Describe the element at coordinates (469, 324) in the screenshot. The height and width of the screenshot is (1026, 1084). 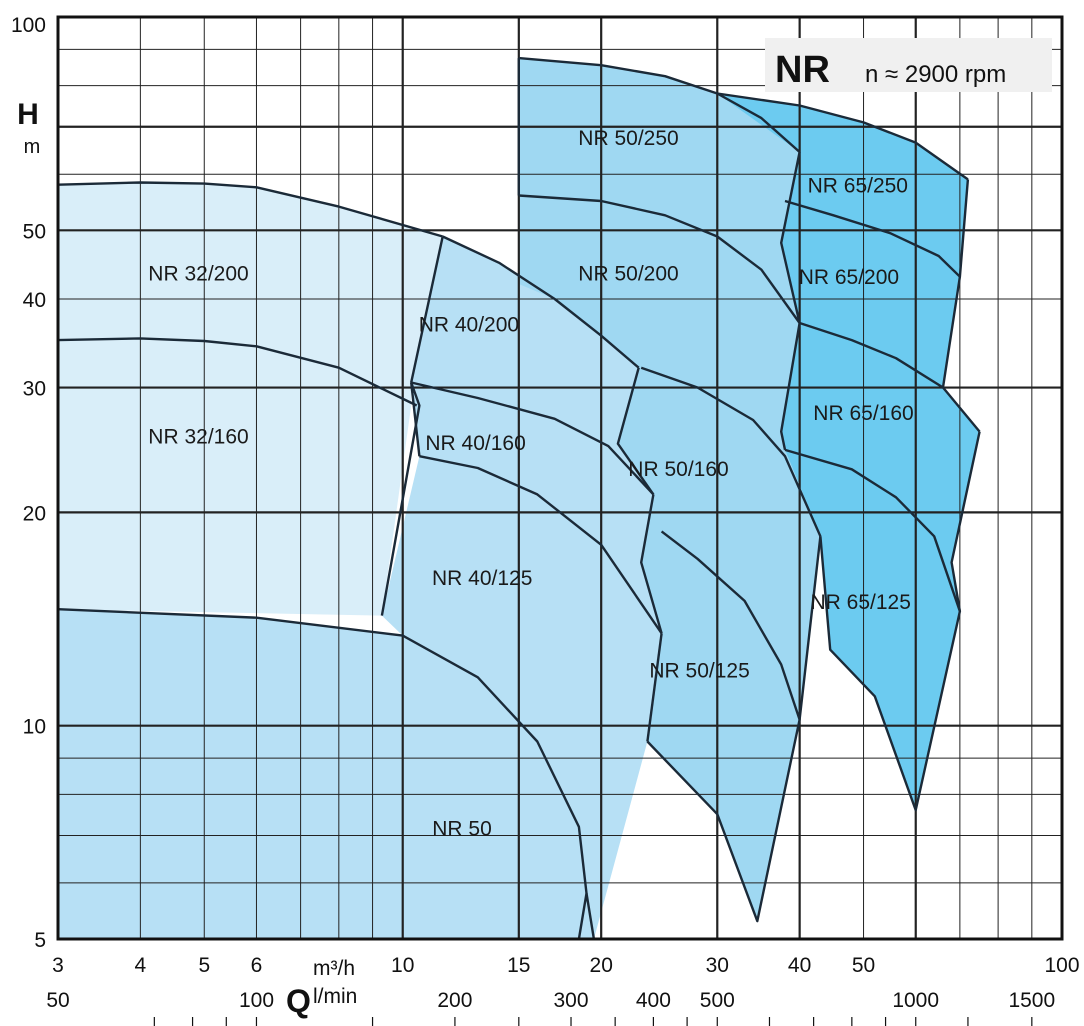
I see `region-label-nr-40-200: NR 40/200` at that location.